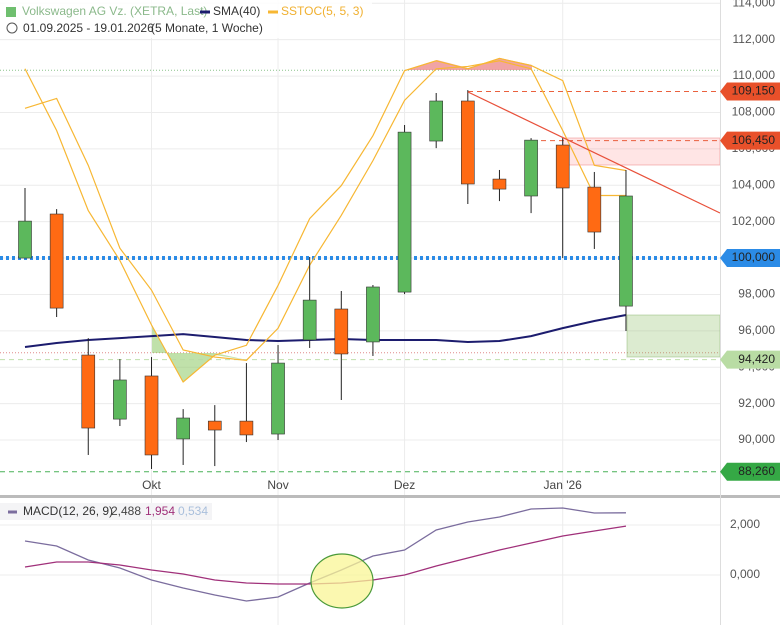 This screenshot has height=625, width=780. What do you see at coordinates (68, 511) in the screenshot?
I see `macd-title: MACD(12, 26, 9)` at bounding box center [68, 511].